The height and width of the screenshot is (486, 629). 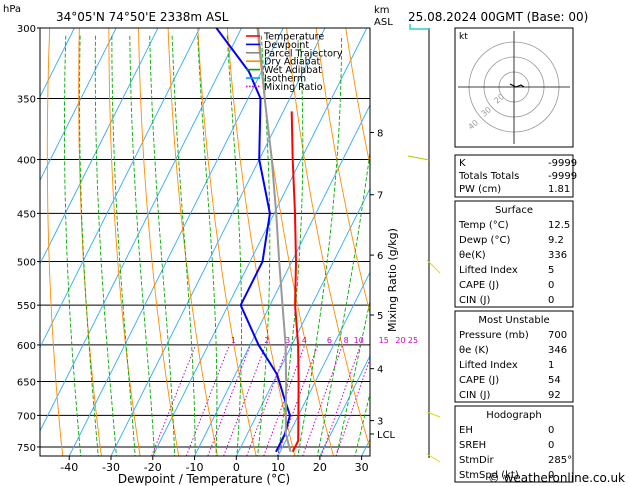 What do you see at coordinates (380, 316) in the screenshot?
I see `height-tick-label: 5` at bounding box center [380, 316].